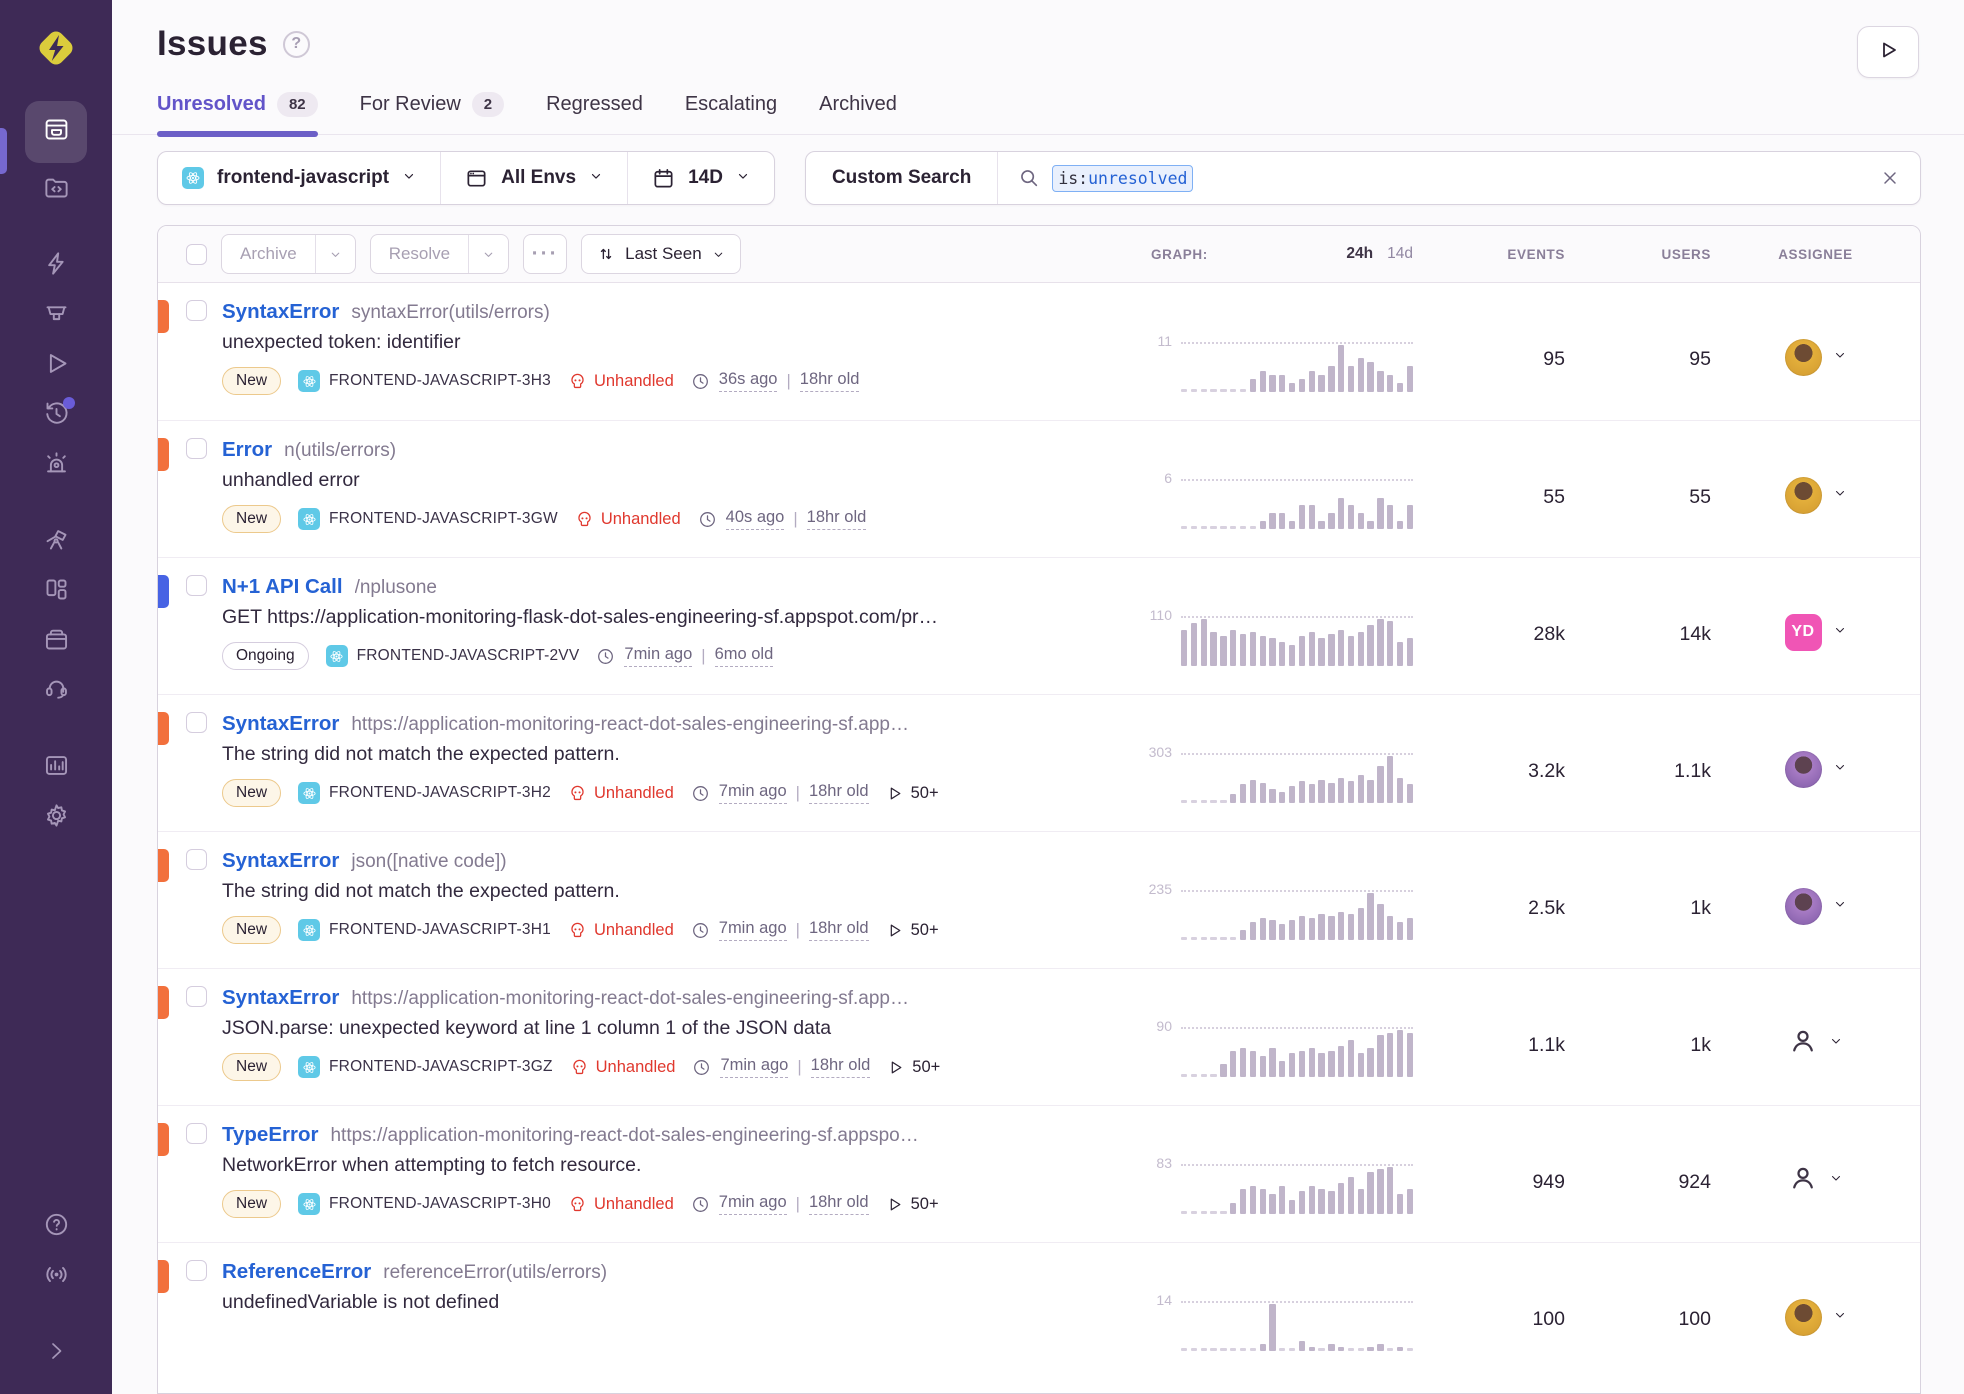  Describe the element at coordinates (56, 50) in the screenshot. I see `sentry-logo` at that location.